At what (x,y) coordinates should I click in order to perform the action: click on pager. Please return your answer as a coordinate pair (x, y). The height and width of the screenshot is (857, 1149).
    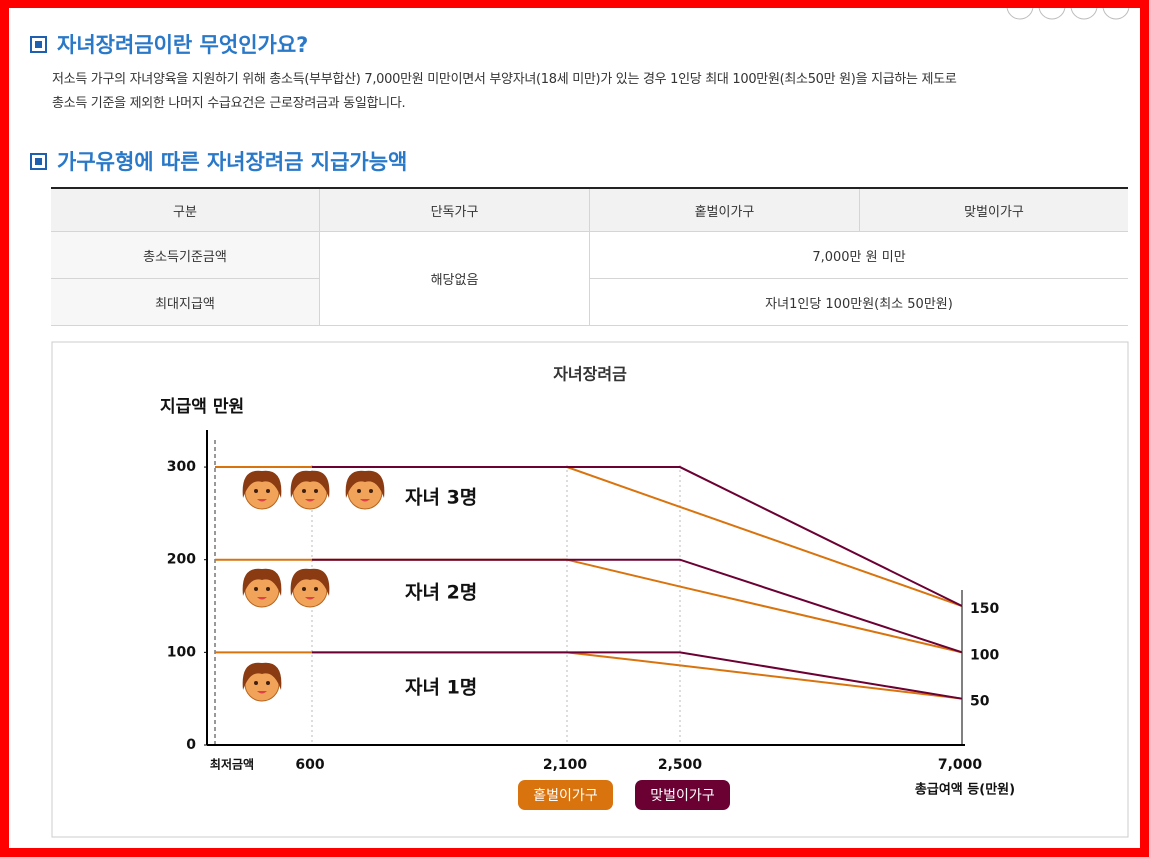
    Looking at the image, I should click on (1068, 10).